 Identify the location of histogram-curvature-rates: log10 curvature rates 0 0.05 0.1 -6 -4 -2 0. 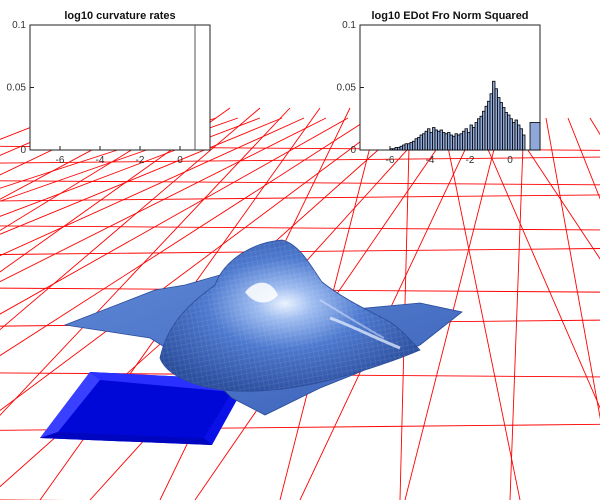
(109, 88).